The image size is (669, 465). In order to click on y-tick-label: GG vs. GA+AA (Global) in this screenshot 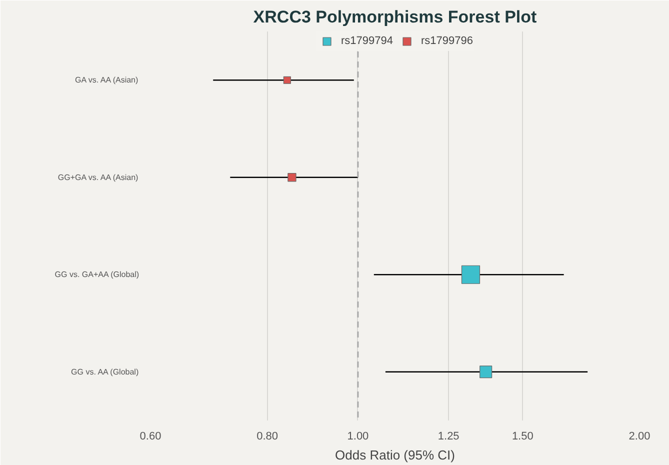, I will do `click(97, 275)`.